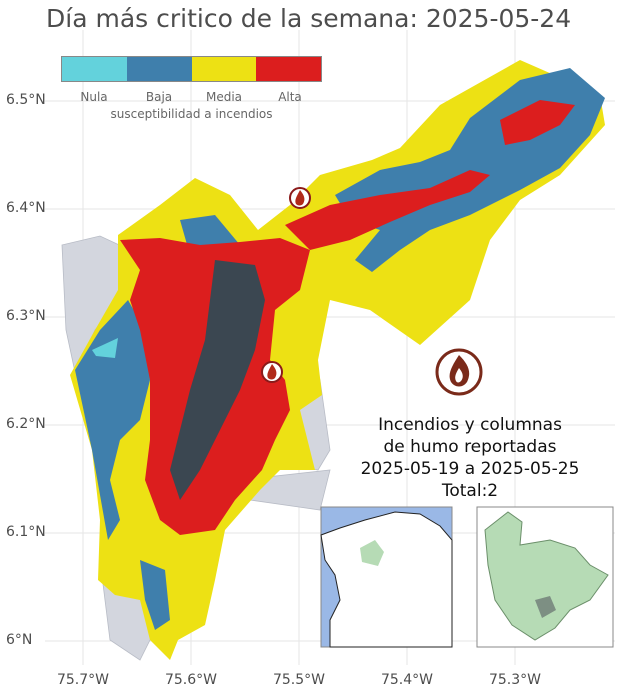  What do you see at coordinates (309, 18) in the screenshot?
I see `map-title: Día más critico de la semana: 2025-05-24` at bounding box center [309, 18].